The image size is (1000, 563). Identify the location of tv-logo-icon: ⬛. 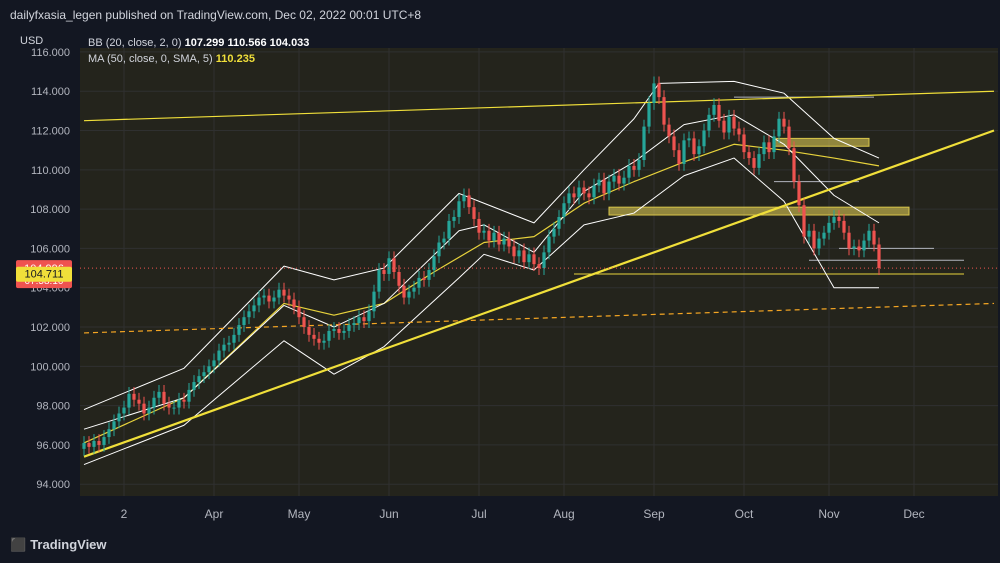
(18, 545).